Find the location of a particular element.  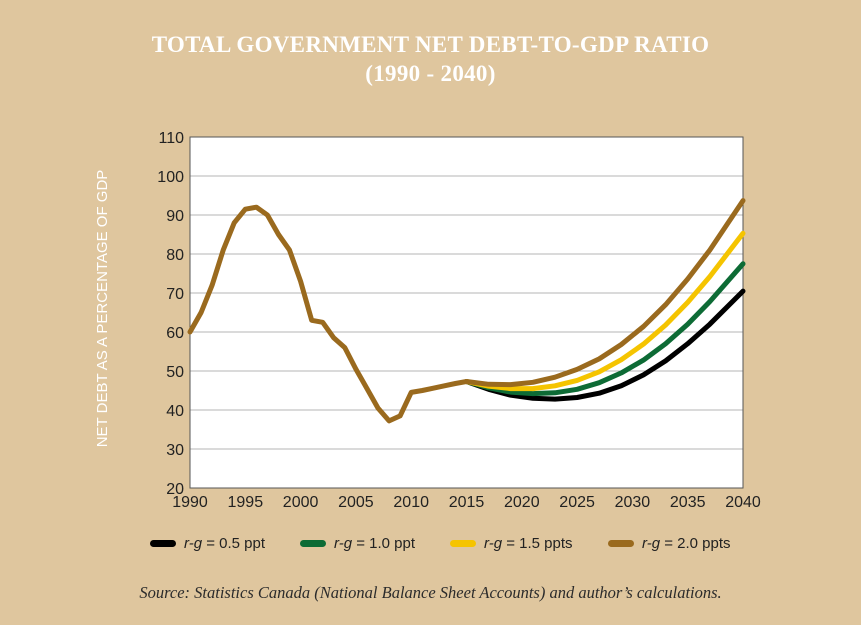

y-tick-label: 80 is located at coordinates (175, 255).